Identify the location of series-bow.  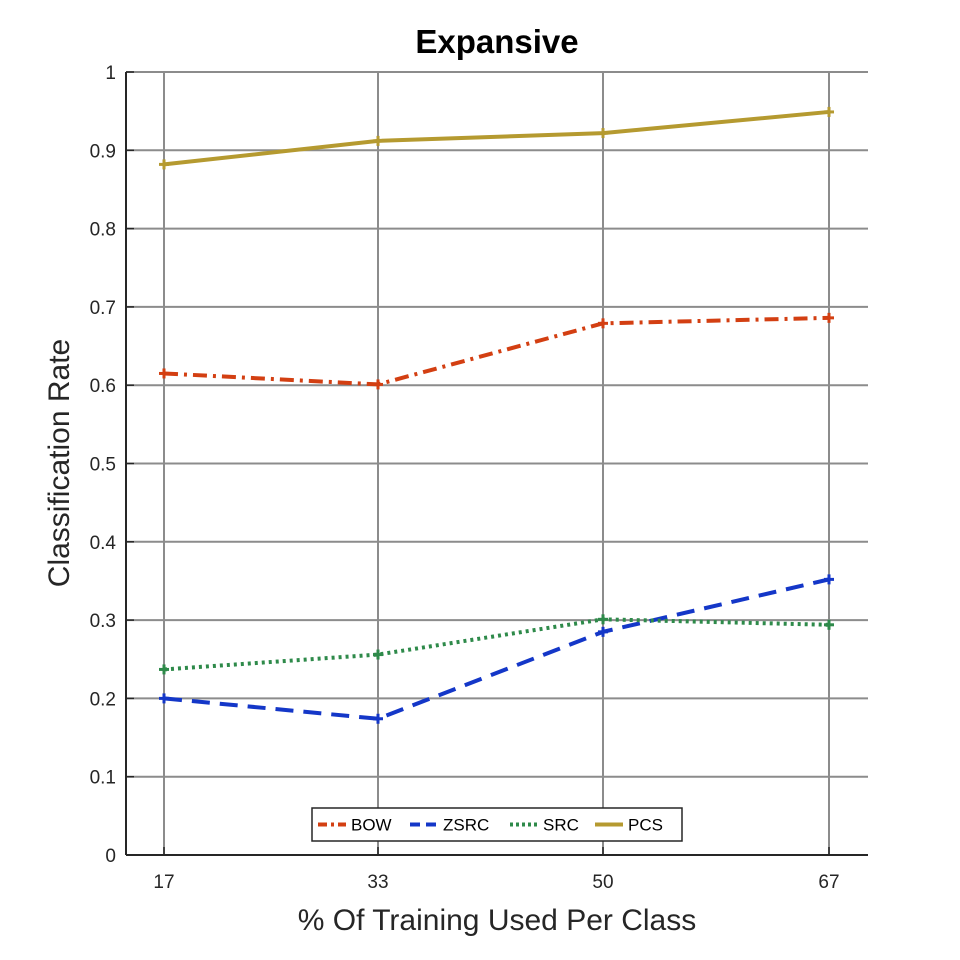
(496, 351).